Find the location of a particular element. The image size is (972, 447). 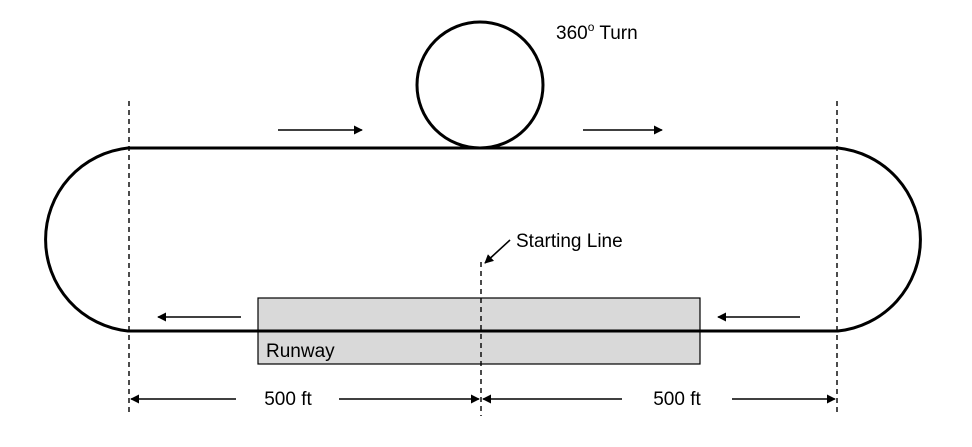

turn-circle is located at coordinates (480, 85).